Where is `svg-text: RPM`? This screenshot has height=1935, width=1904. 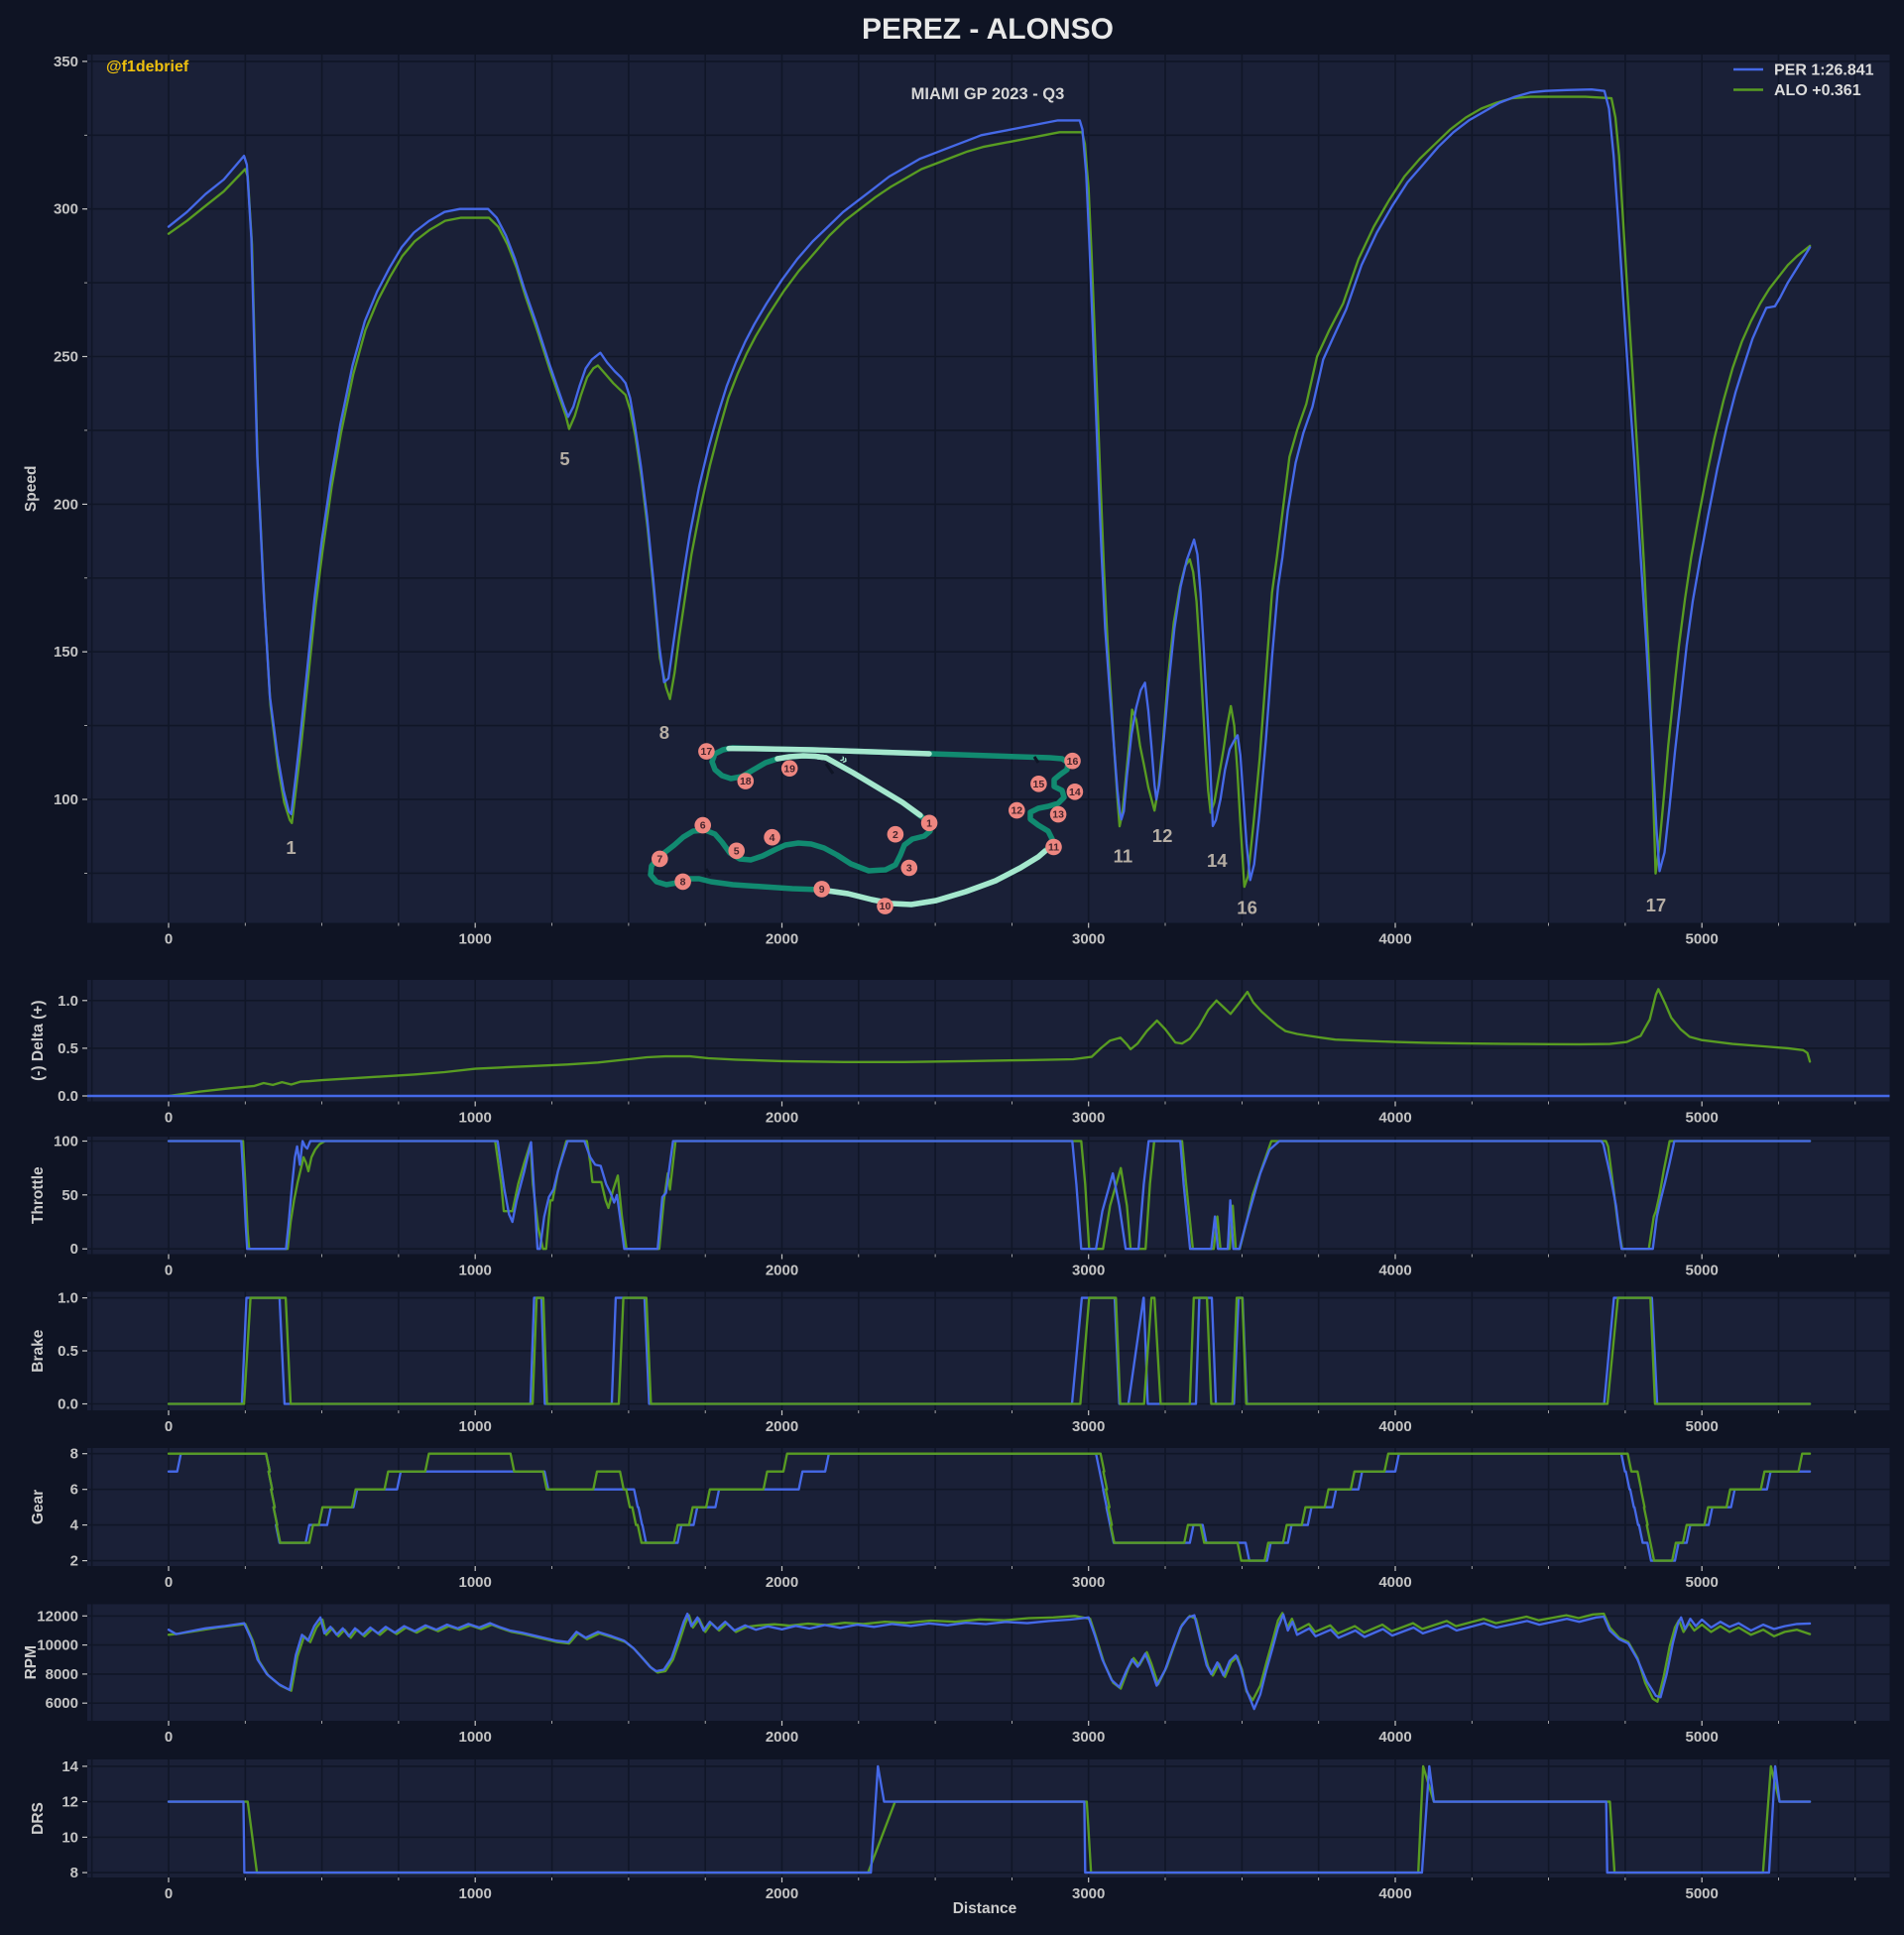 svg-text: RPM is located at coordinates (31, 1662).